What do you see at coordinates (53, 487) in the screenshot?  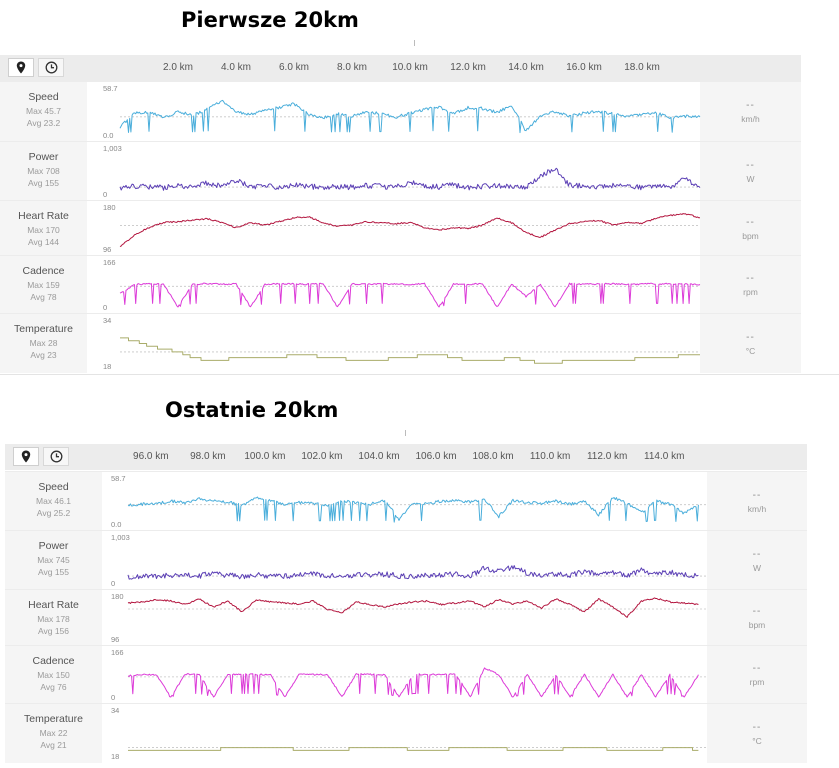 I see `metric-name: Speed` at bounding box center [53, 487].